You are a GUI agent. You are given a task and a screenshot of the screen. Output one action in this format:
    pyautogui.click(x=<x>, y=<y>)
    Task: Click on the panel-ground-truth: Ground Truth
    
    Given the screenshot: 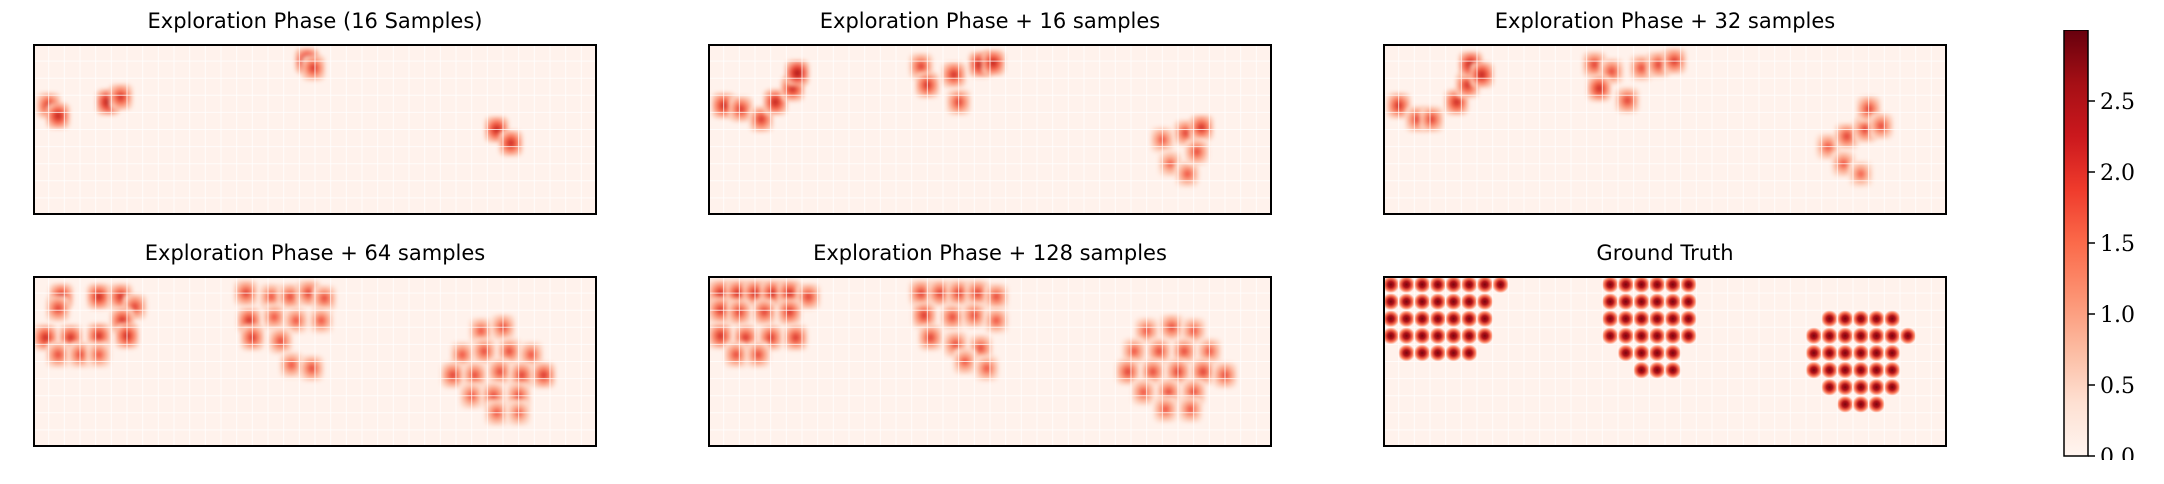 What is the action you would take?
    pyautogui.click(x=1665, y=339)
    